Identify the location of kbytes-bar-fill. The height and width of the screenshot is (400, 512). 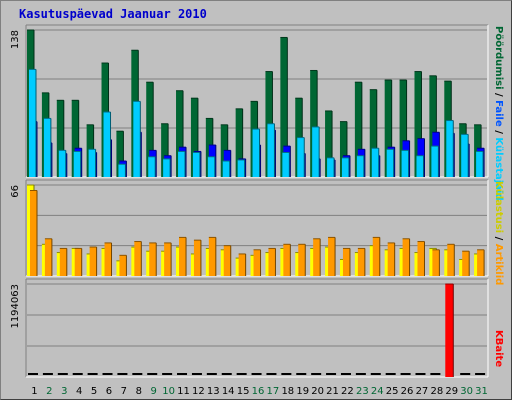
(449, 330).